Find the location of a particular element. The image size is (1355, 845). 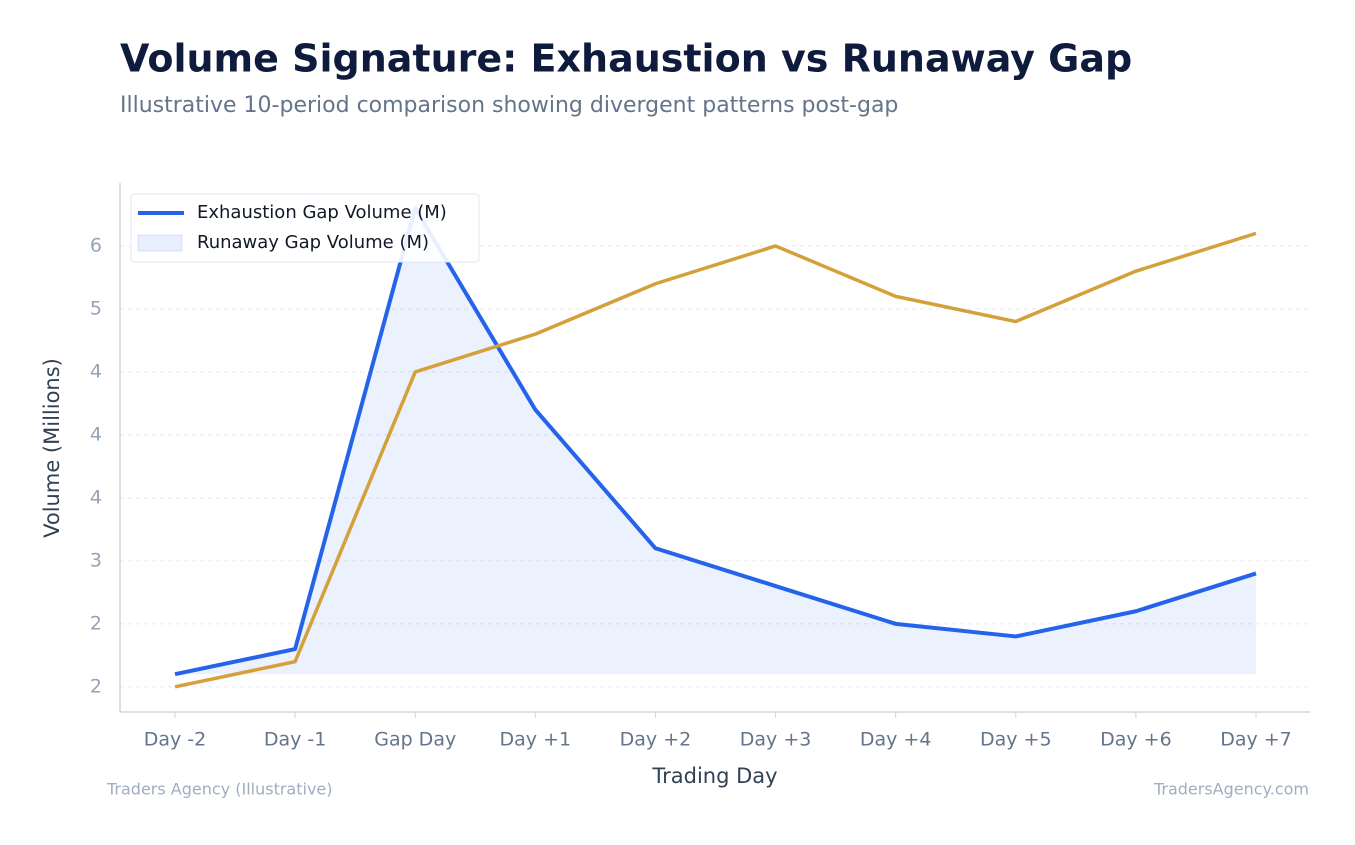

footer-right: TradersAgency.com is located at coordinates (1231, 789).